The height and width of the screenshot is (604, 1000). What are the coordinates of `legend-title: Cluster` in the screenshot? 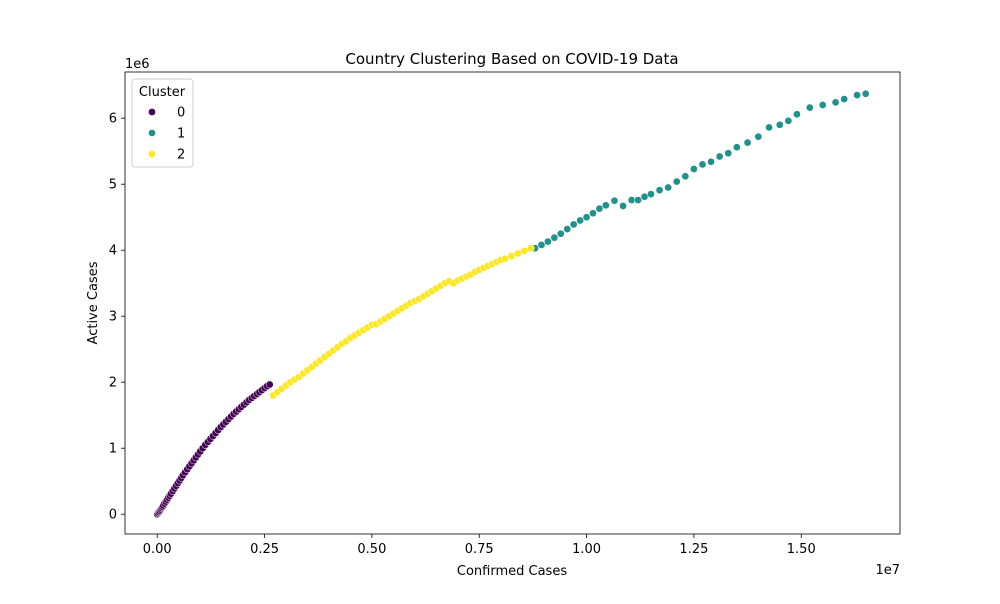 It's located at (162, 92).